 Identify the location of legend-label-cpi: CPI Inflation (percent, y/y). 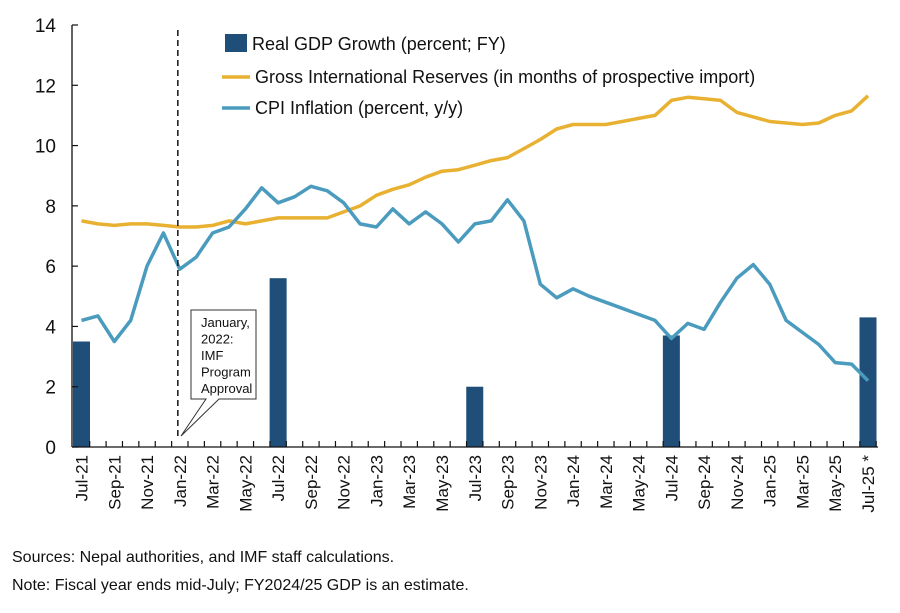
(359, 108).